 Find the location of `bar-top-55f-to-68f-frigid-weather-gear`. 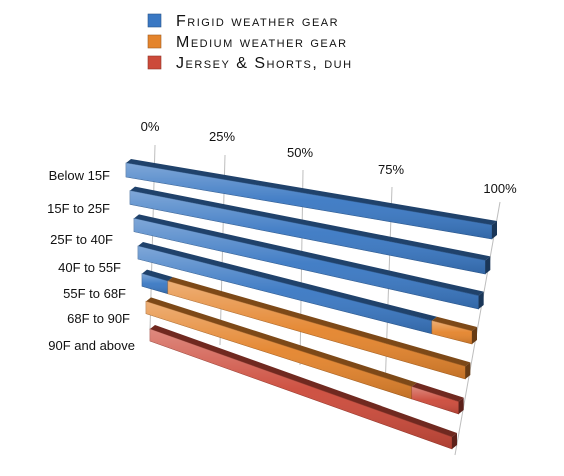

bar-top-55f-to-68f-frigid-weather-gear is located at coordinates (157, 275).